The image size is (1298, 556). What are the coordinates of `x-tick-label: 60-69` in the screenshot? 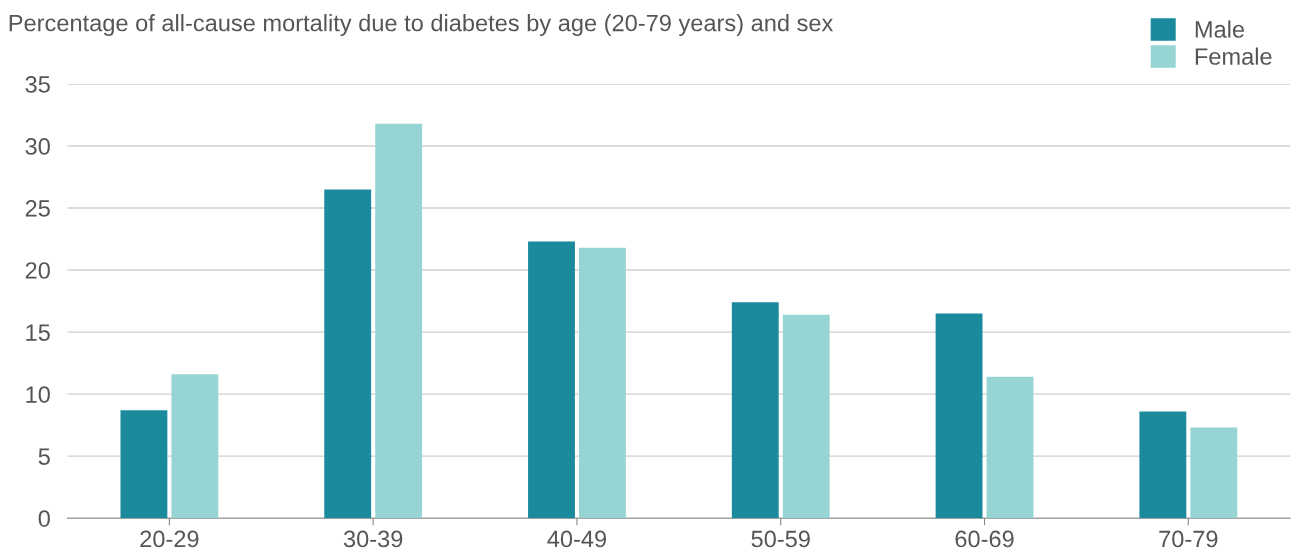 It's located at (984, 539).